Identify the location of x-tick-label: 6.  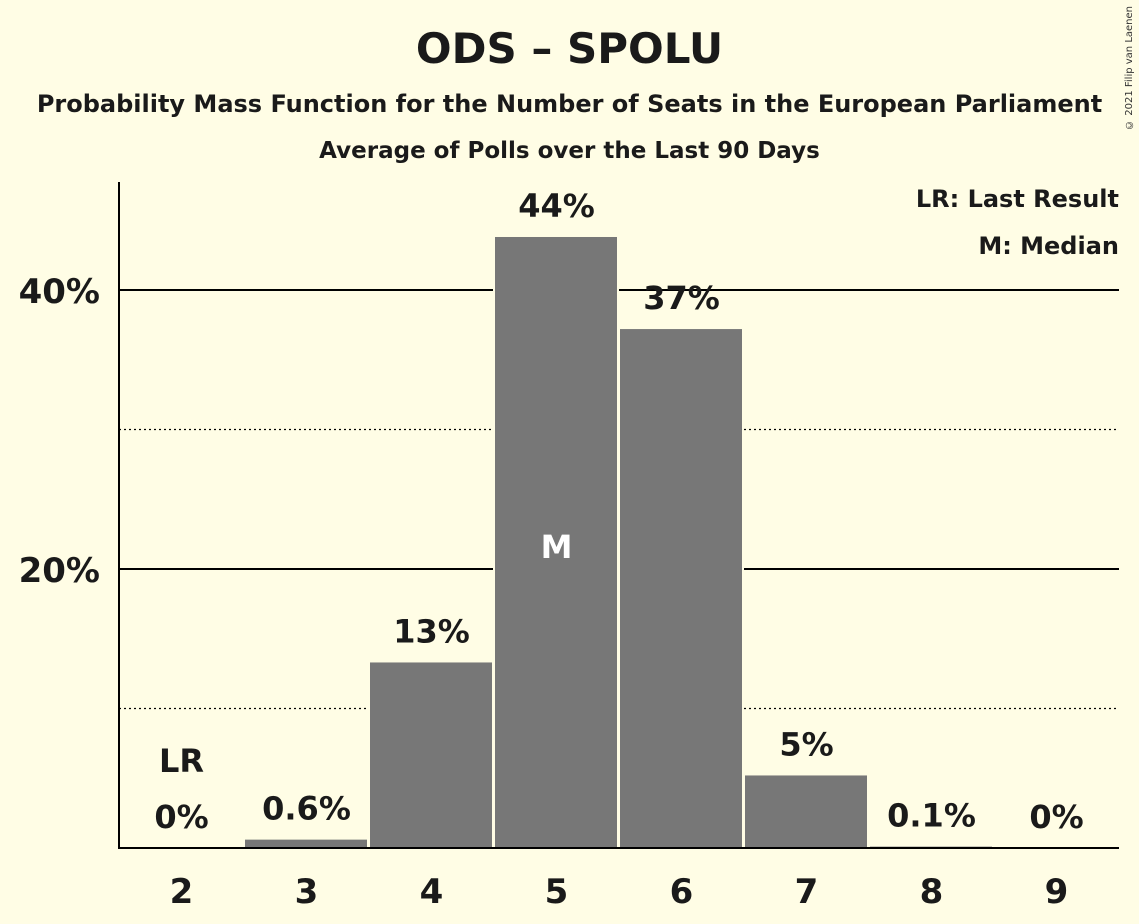
(682, 892).